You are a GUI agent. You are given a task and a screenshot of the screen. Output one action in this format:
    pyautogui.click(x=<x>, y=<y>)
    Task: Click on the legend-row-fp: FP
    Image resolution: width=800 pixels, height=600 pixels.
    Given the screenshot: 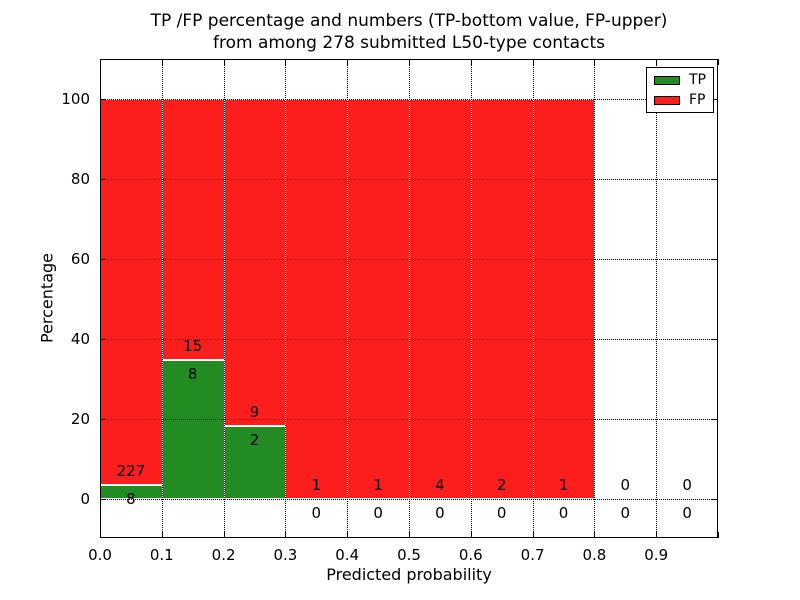 What is the action you would take?
    pyautogui.click(x=680, y=100)
    